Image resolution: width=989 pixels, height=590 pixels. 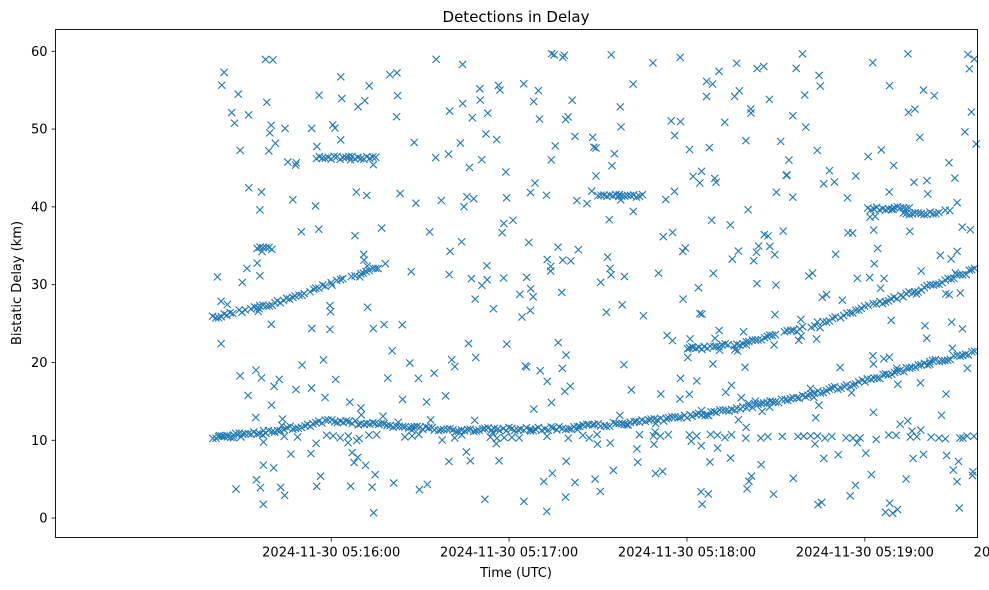 What do you see at coordinates (331, 553) in the screenshot?
I see `x-tick-label: 2024-11-30 05:16:00` at bounding box center [331, 553].